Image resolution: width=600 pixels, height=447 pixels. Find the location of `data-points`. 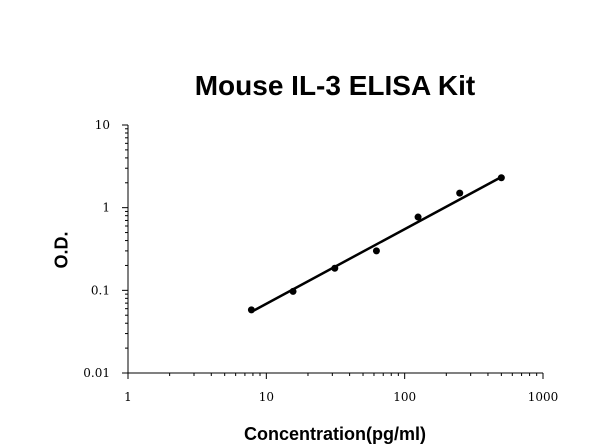

data-points is located at coordinates (376, 244).